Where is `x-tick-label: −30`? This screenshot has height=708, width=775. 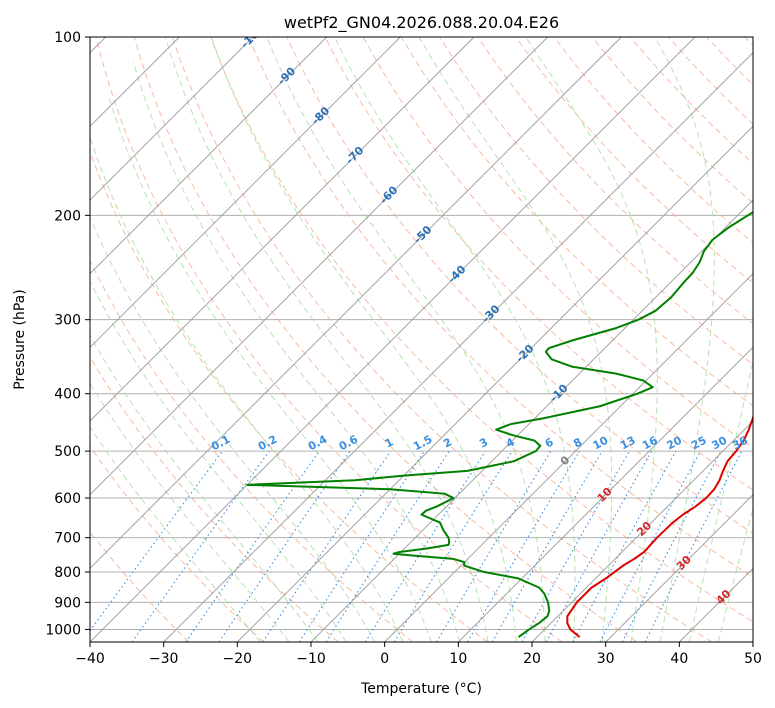
x-tick-label: −30 is located at coordinates (164, 659).